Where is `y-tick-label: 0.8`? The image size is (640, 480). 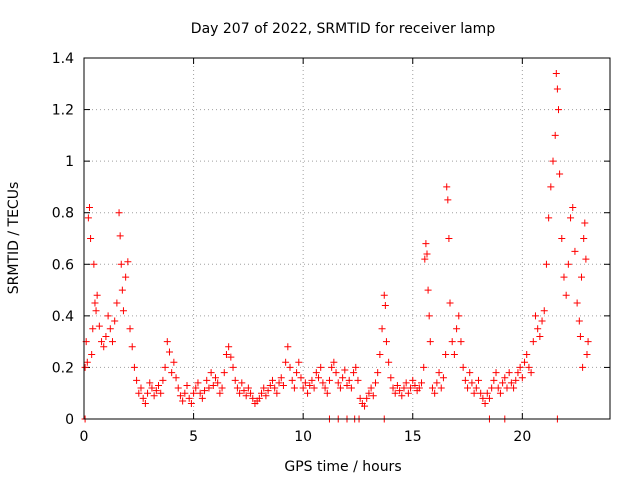
y-tick-label: 0.8 is located at coordinates (63, 214).